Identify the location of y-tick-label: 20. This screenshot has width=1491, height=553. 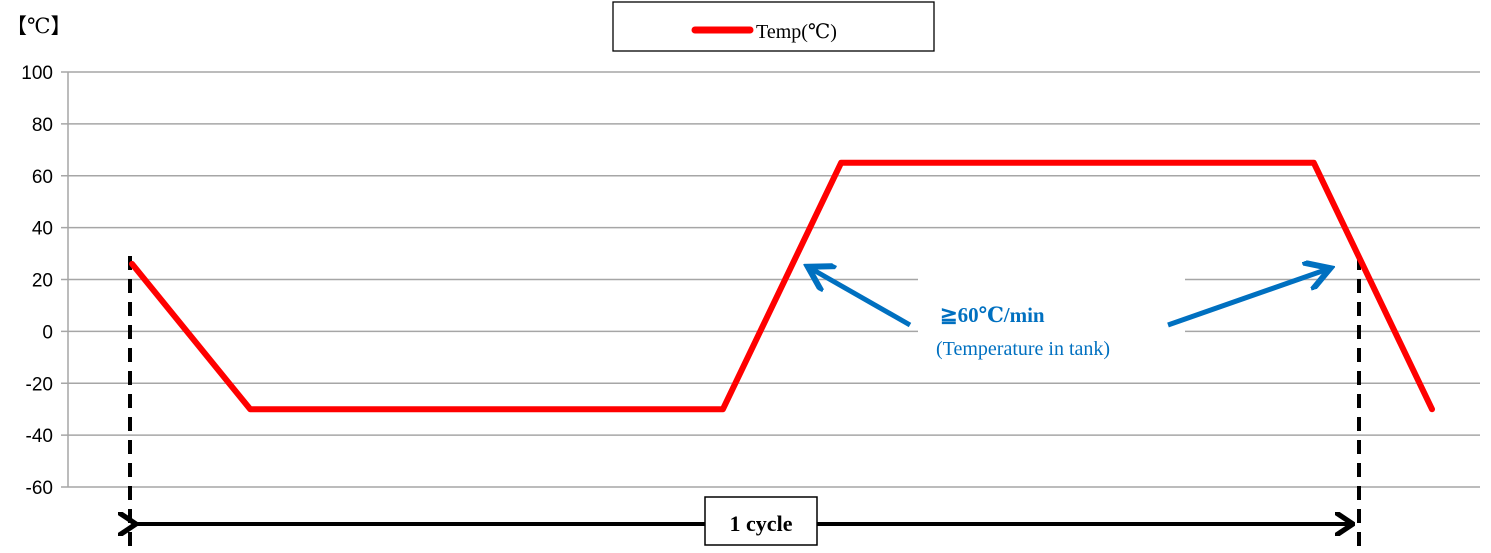
(42, 281).